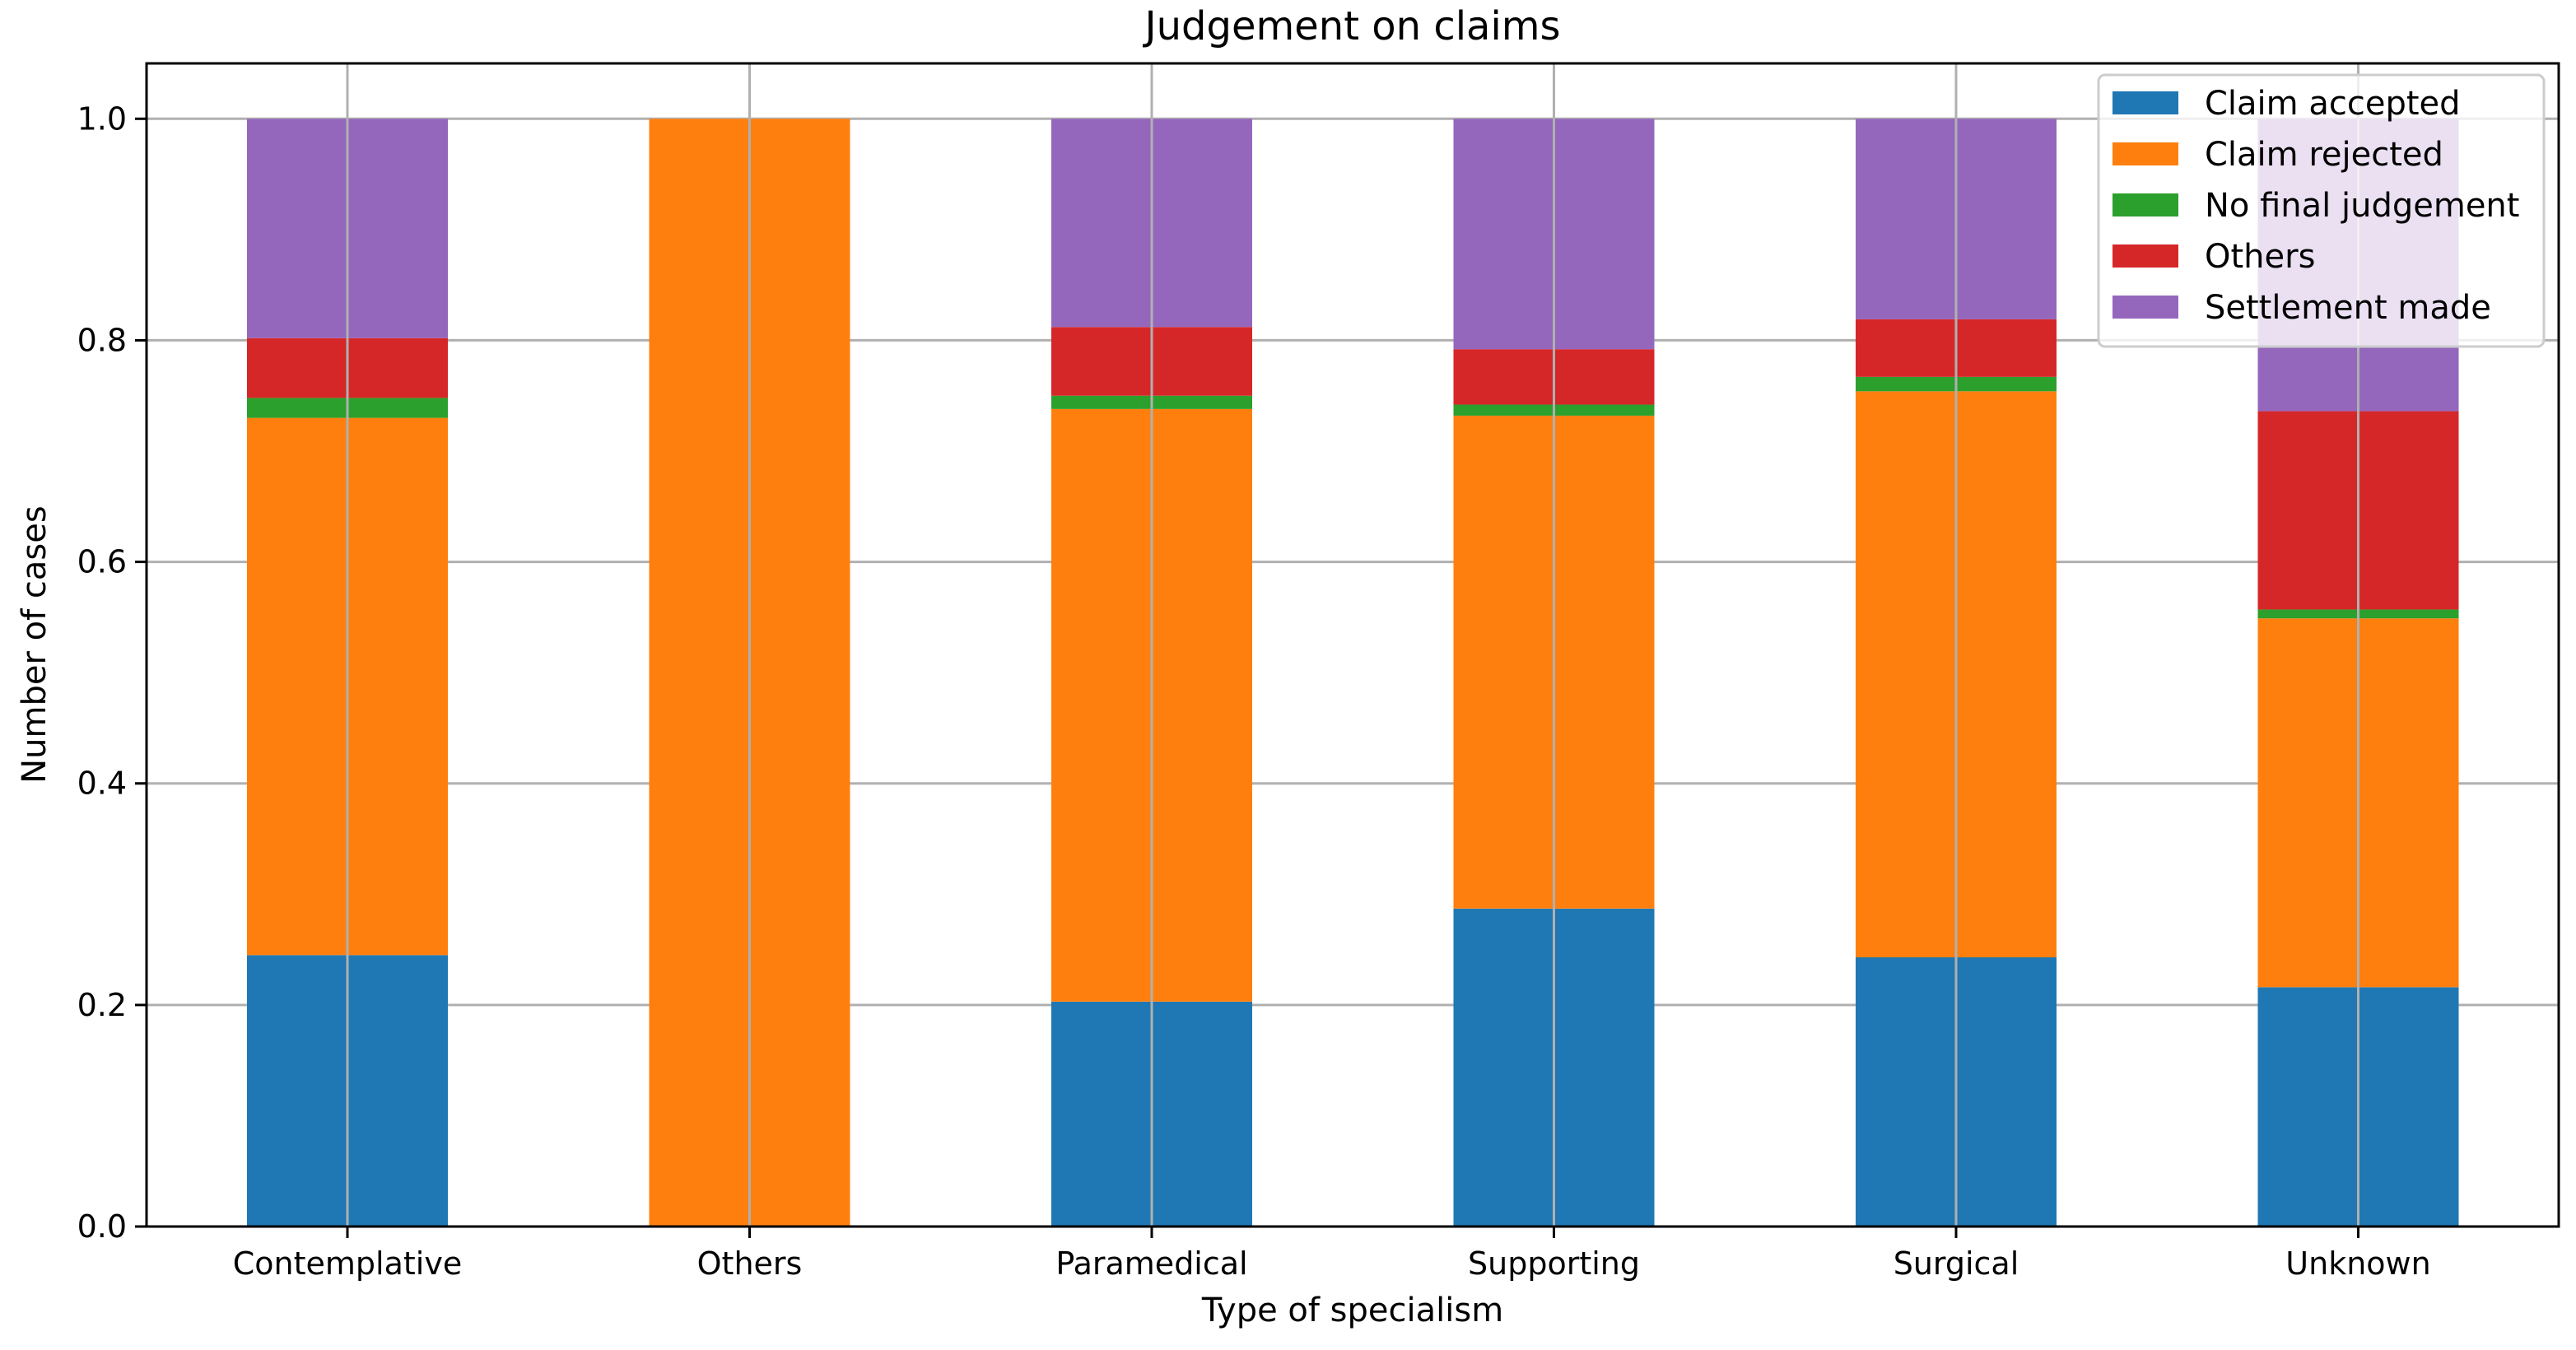 The width and height of the screenshot is (2576, 1350). I want to click on x-axis-label: Type of specialism, so click(1352, 1310).